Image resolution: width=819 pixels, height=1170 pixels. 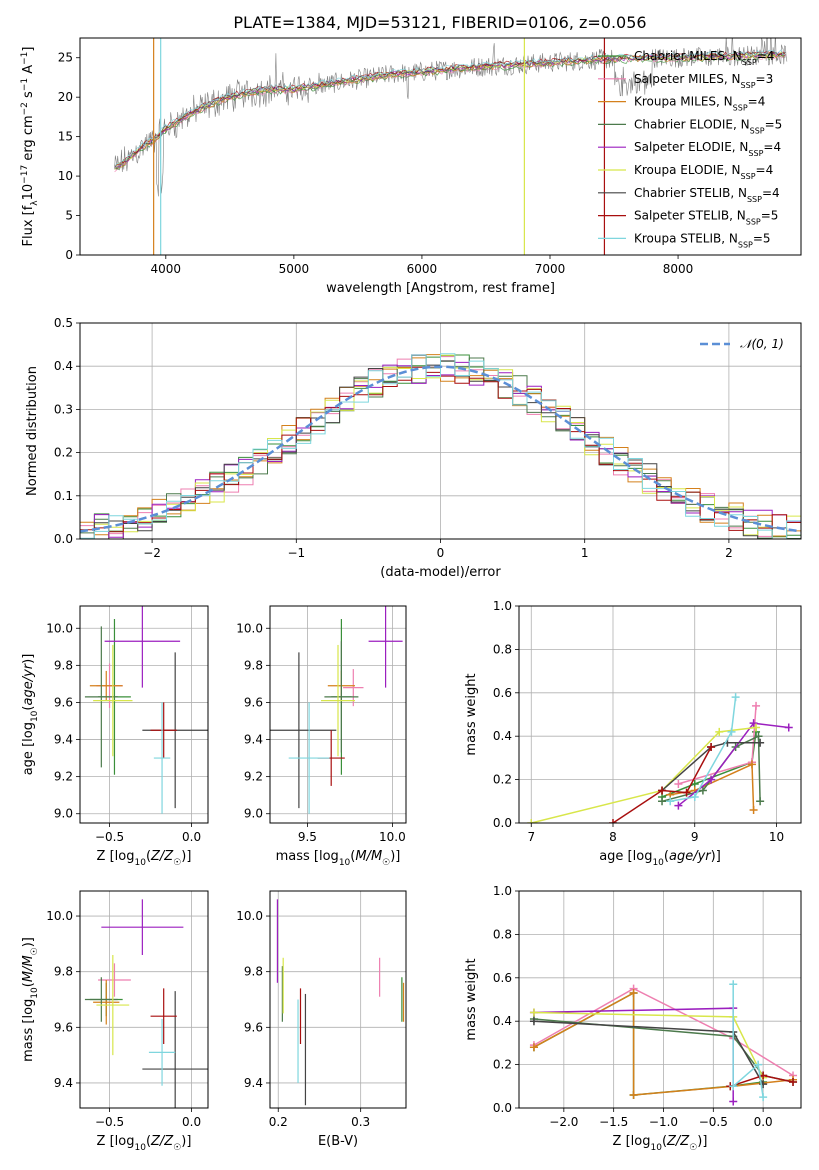 I want to click on marker-kroupa-miles, so click(x=751, y=764).